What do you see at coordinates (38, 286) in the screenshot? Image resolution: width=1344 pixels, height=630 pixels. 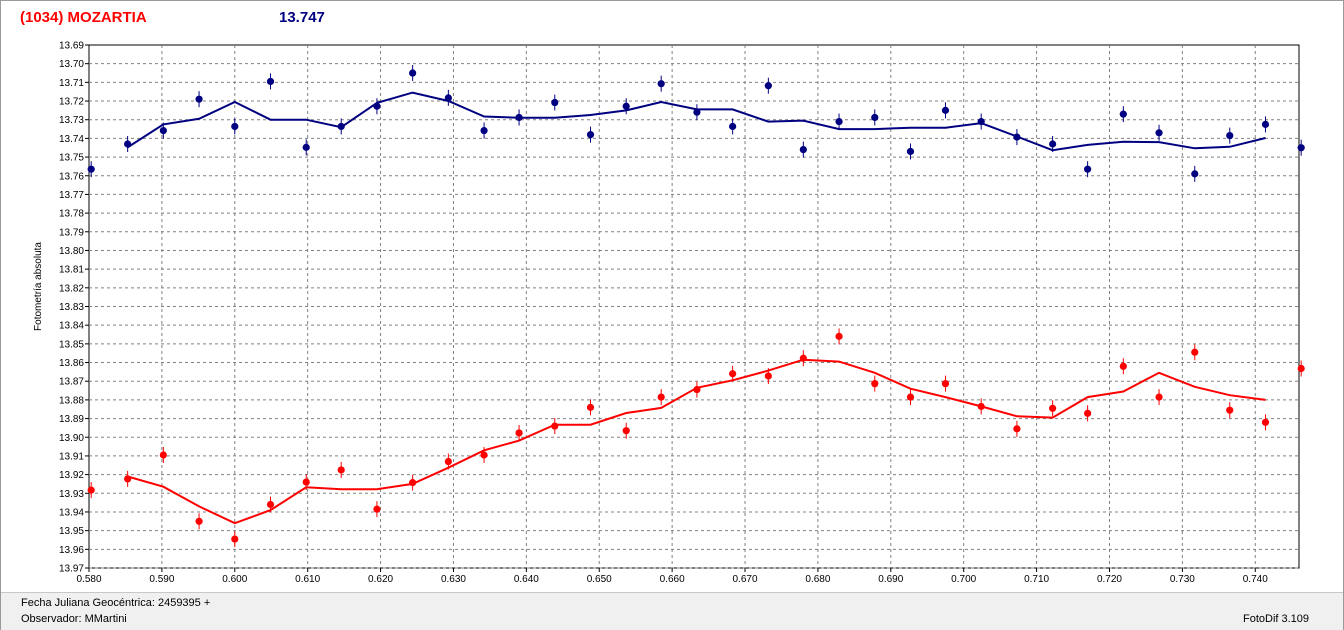 I see `y-axis-label: Fotometría absoluta` at bounding box center [38, 286].